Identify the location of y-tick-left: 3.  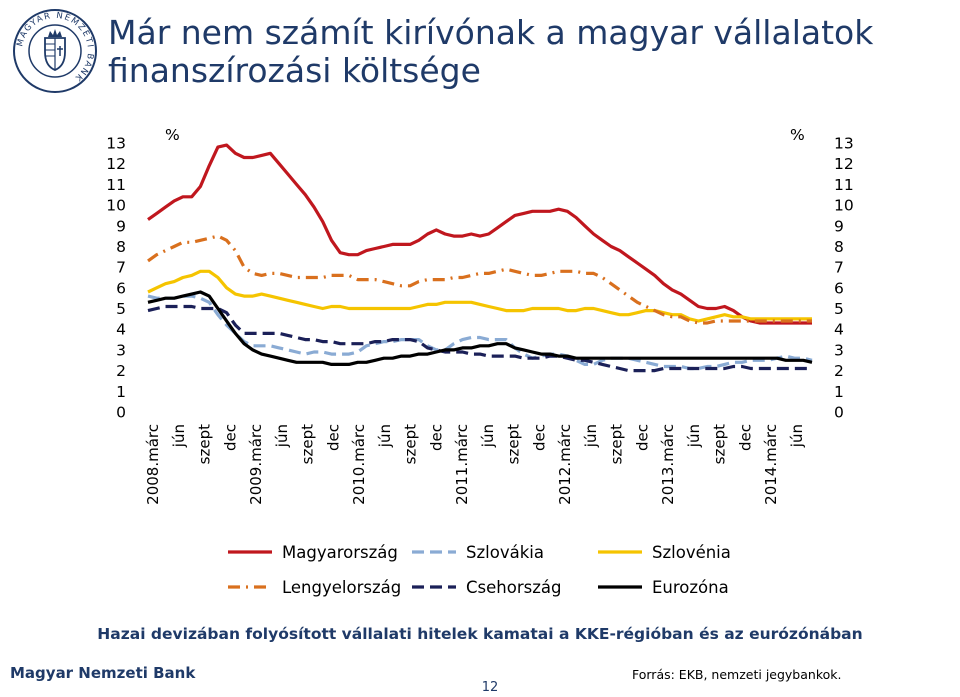
(121, 350).